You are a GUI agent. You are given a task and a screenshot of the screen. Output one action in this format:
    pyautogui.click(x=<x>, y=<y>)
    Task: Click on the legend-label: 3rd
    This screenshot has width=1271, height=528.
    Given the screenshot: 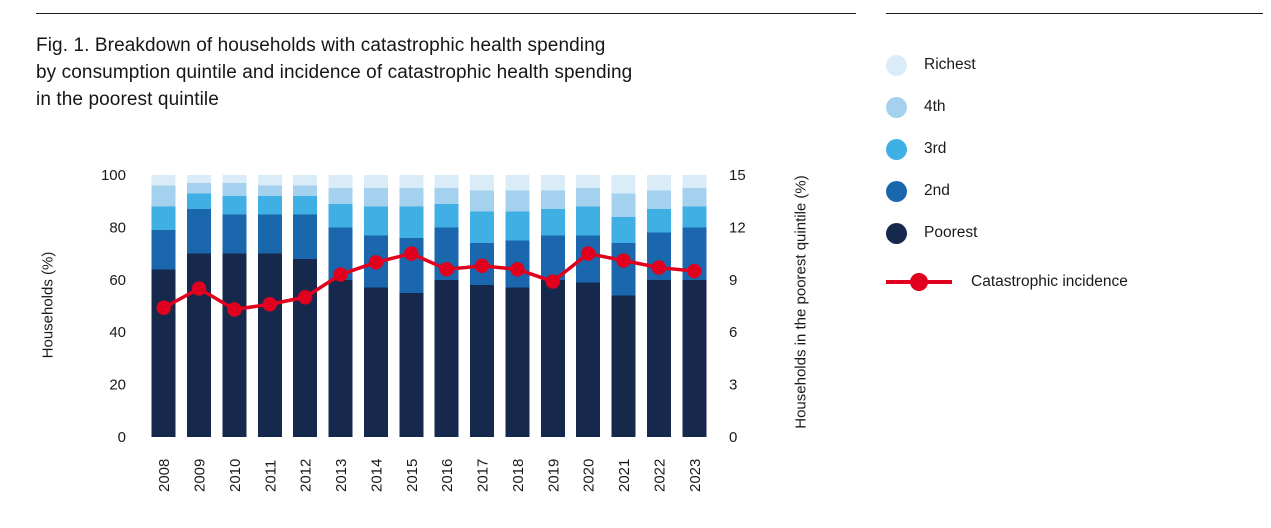 What is the action you would take?
    pyautogui.click(x=935, y=148)
    